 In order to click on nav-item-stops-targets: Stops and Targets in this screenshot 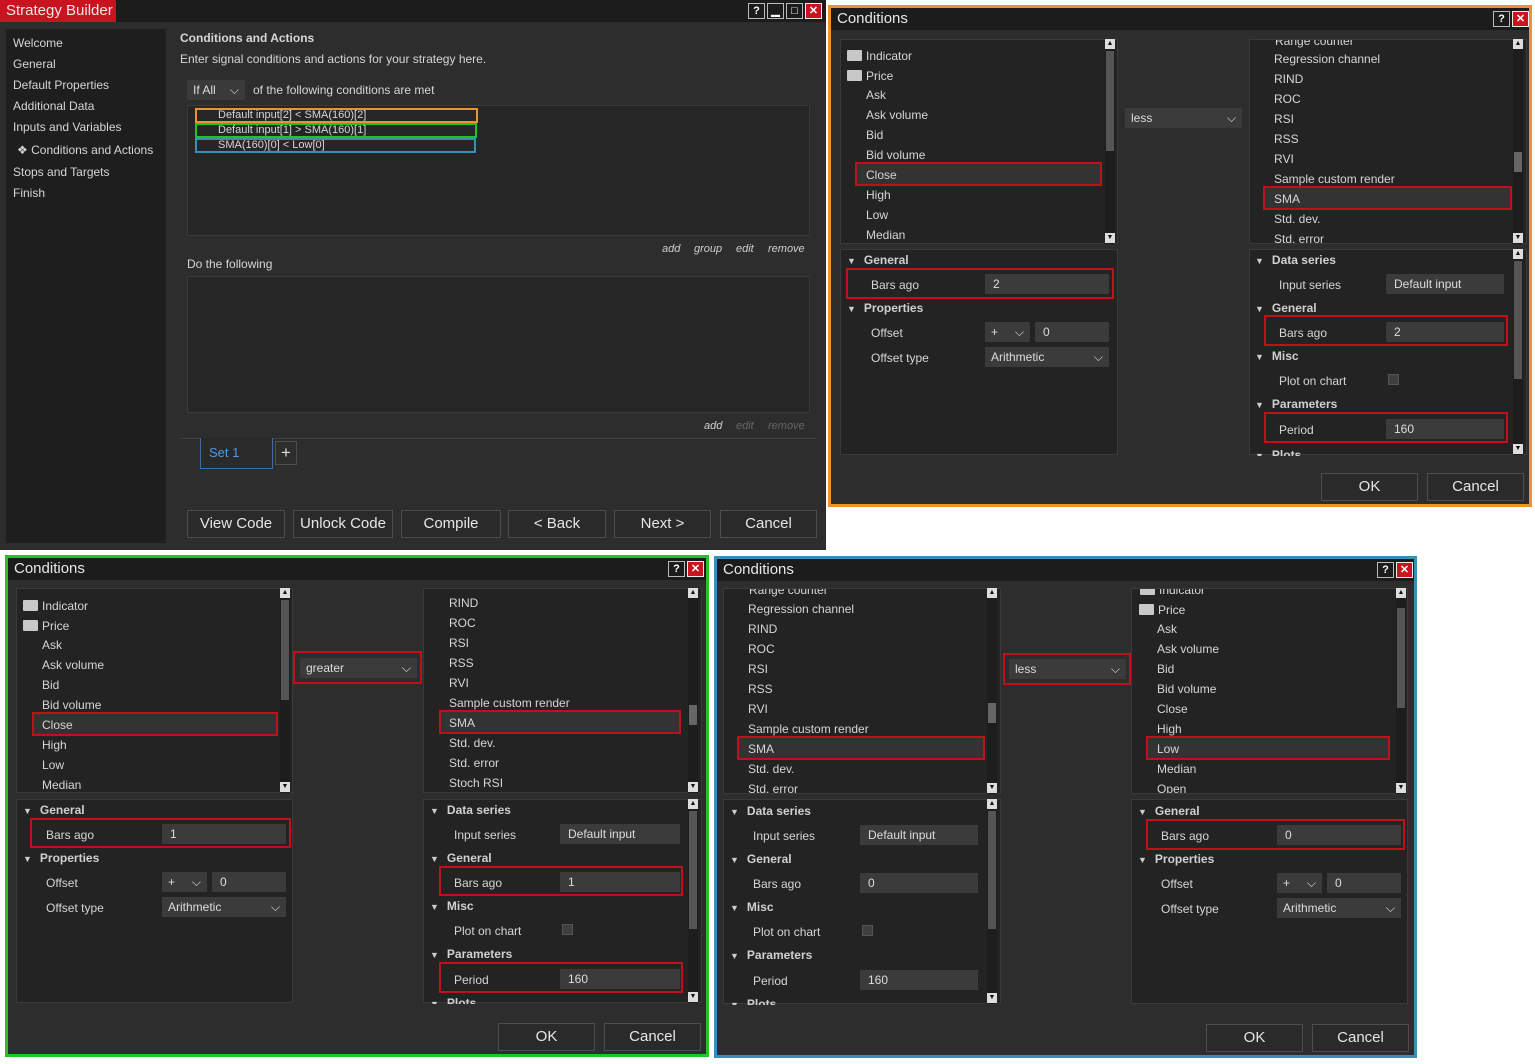, I will do `click(61, 172)`.